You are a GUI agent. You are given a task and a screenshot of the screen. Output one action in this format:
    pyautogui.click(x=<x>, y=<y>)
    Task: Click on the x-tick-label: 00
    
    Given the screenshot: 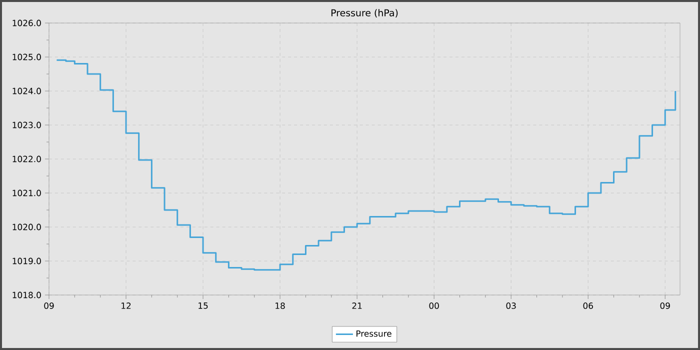 What is the action you would take?
    pyautogui.click(x=434, y=305)
    